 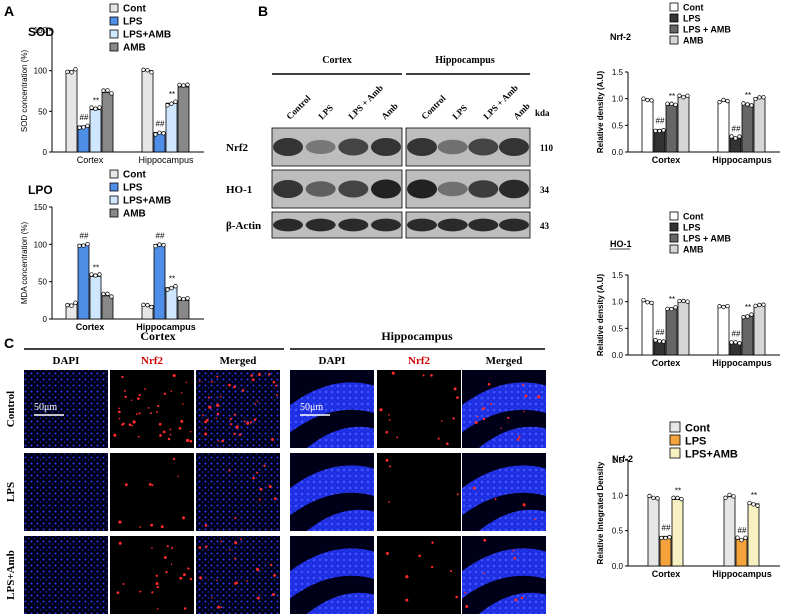 What do you see at coordinates (747, 128) in the screenshot?
I see `nrf2wb-bar` at bounding box center [747, 128].